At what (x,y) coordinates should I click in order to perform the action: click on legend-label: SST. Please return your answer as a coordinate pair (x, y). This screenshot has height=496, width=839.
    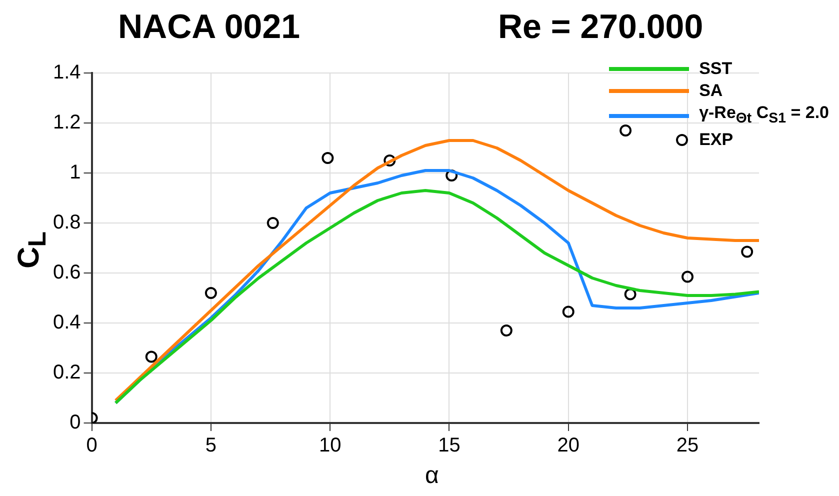
    Looking at the image, I should click on (715, 69).